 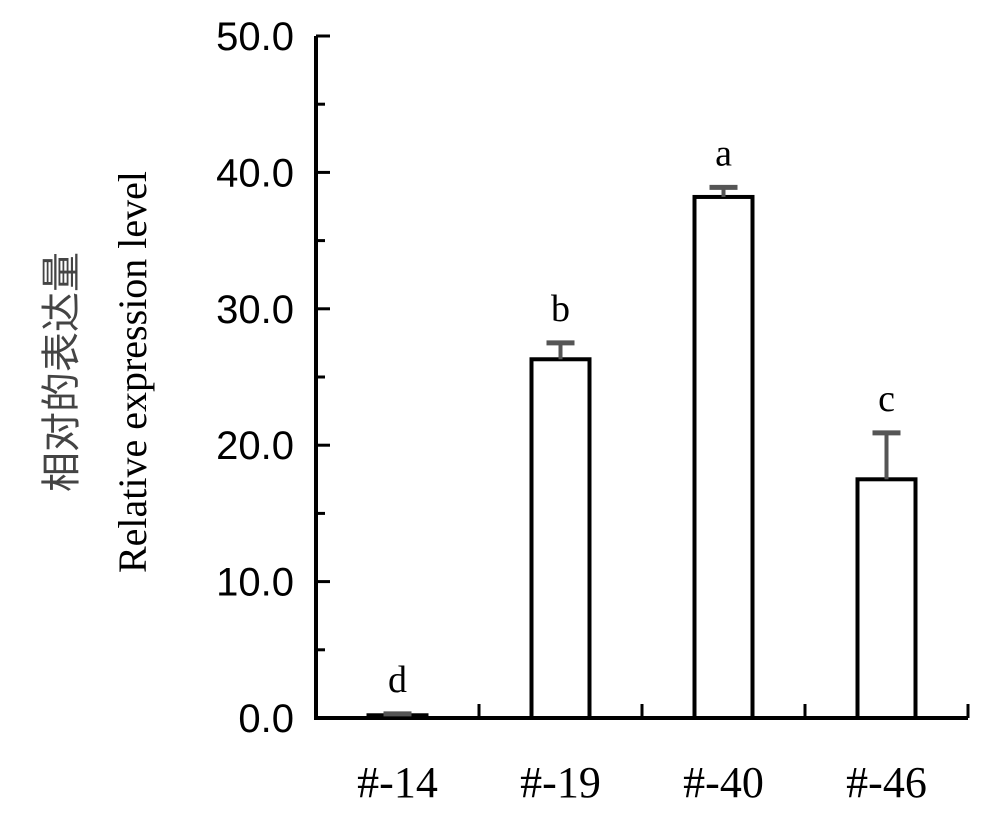 I want to click on y-tick-label: 20.0, so click(x=255, y=446).